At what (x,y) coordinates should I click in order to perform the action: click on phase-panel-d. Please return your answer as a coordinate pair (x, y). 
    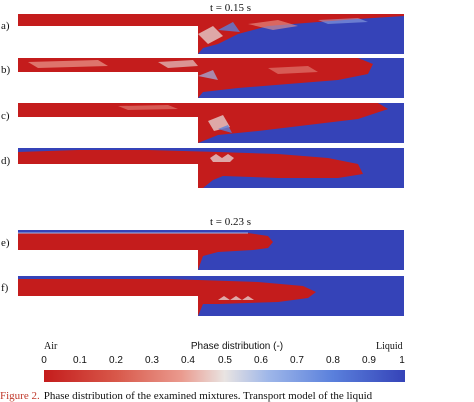
    Looking at the image, I should click on (211, 168).